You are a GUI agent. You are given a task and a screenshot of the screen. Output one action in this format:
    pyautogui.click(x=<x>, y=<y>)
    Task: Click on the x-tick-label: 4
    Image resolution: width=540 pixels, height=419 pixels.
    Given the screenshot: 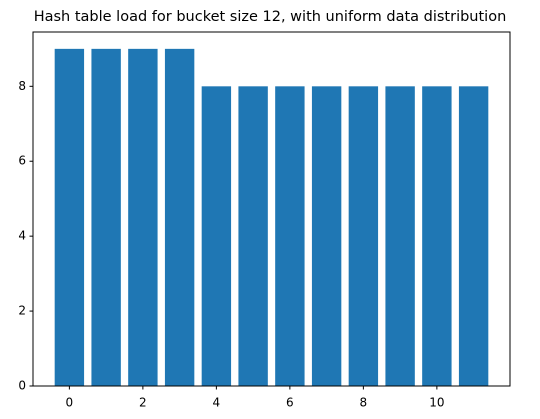 What is the action you would take?
    pyautogui.click(x=217, y=403)
    